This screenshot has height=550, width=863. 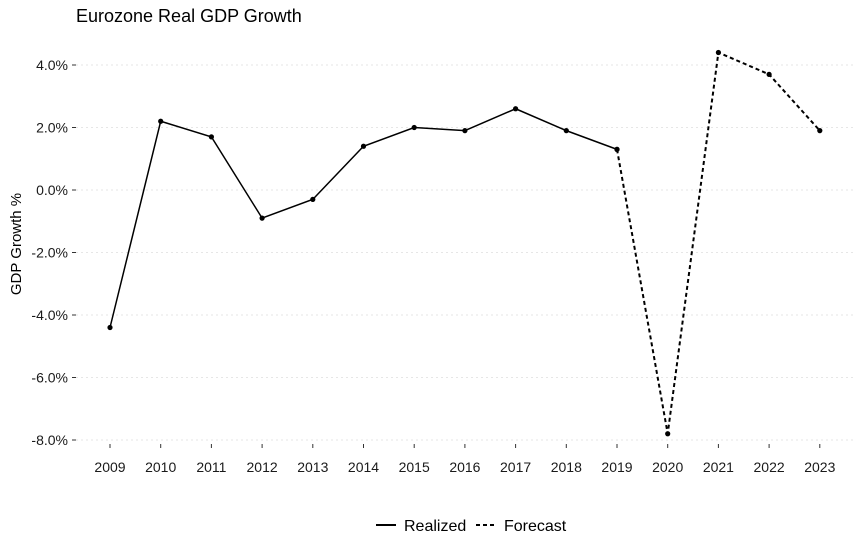 What do you see at coordinates (49, 378) in the screenshot?
I see `y-tick-label: -6.0%` at bounding box center [49, 378].